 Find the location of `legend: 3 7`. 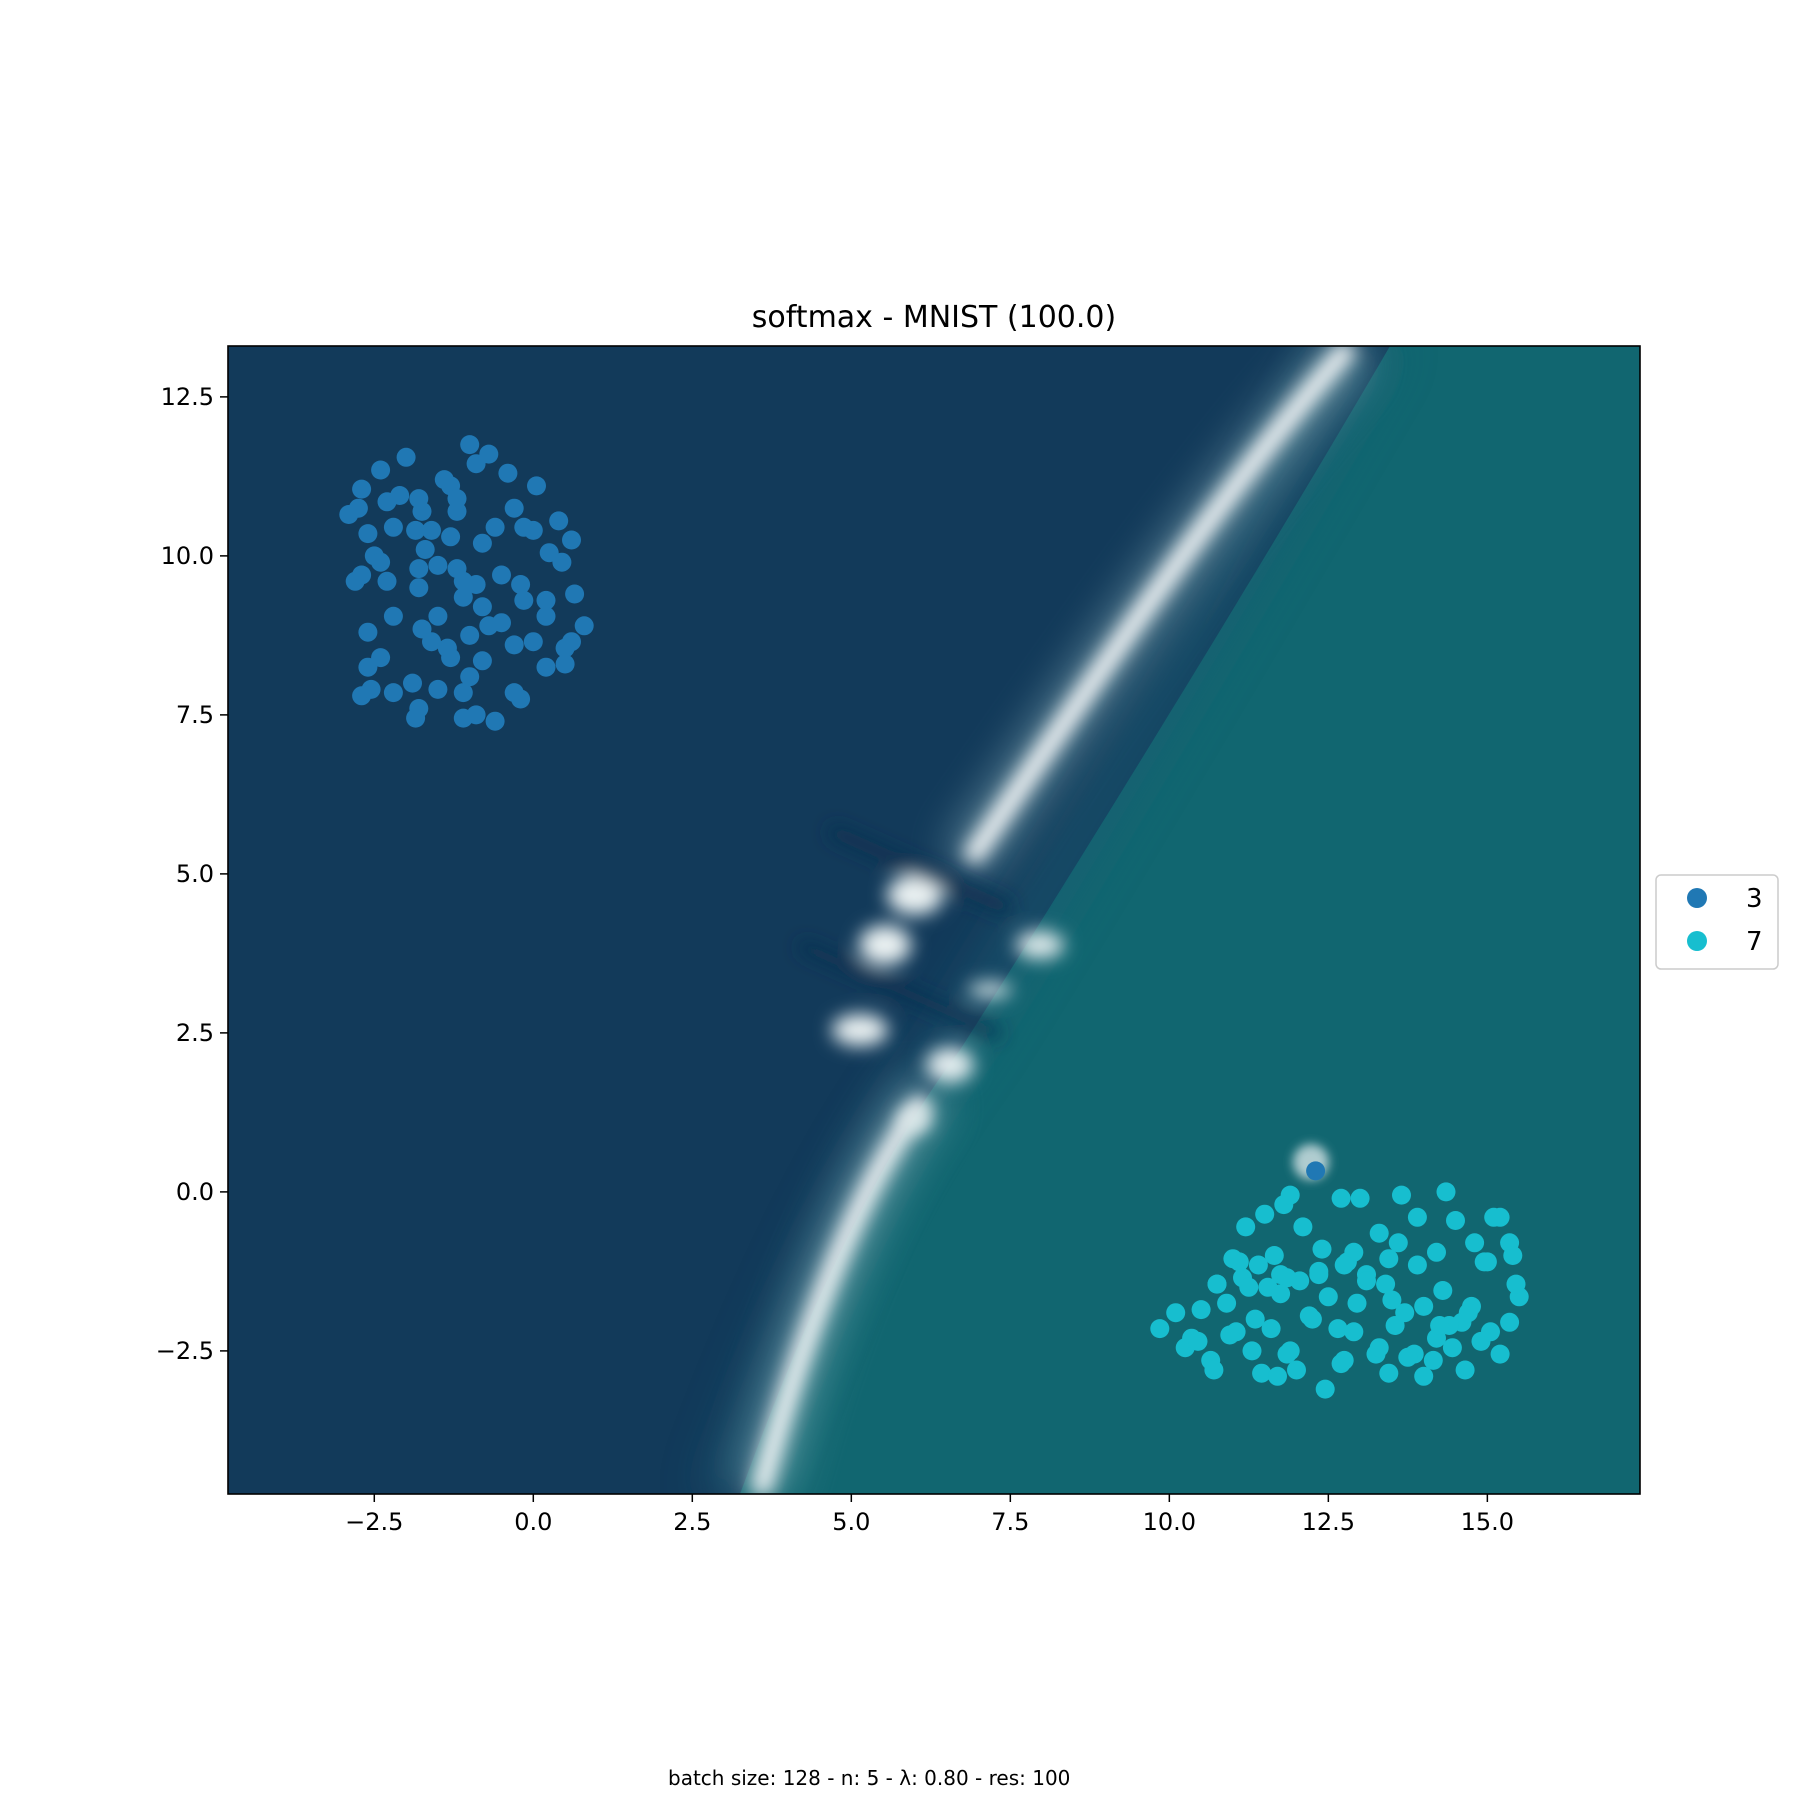

legend: 3 7 is located at coordinates (1717, 922).